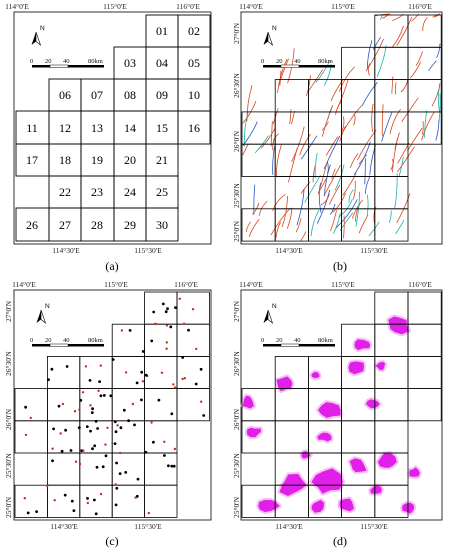 The image size is (453, 550). Describe the element at coordinates (111, 266) in the screenshot. I see `panel-a-label: (a)` at that location.